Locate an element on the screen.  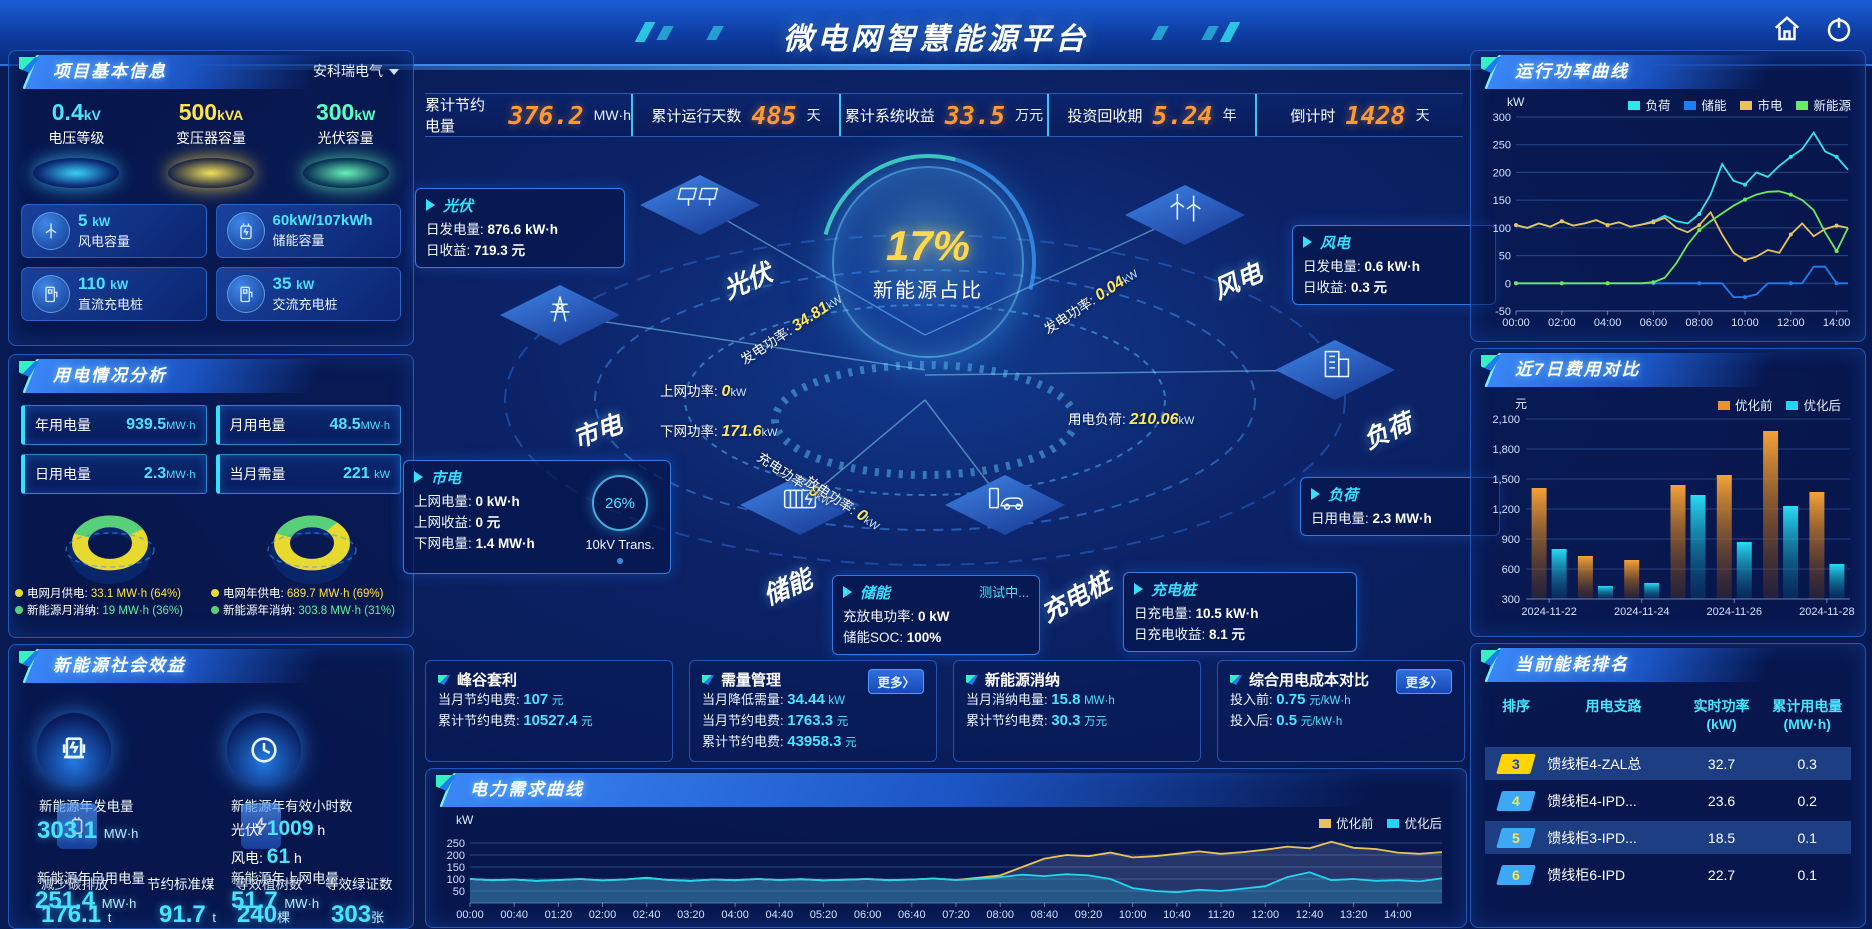
table-row: 6 馈线柜6-IPD 22.7 0.1 is located at coordinates (1668, 874).